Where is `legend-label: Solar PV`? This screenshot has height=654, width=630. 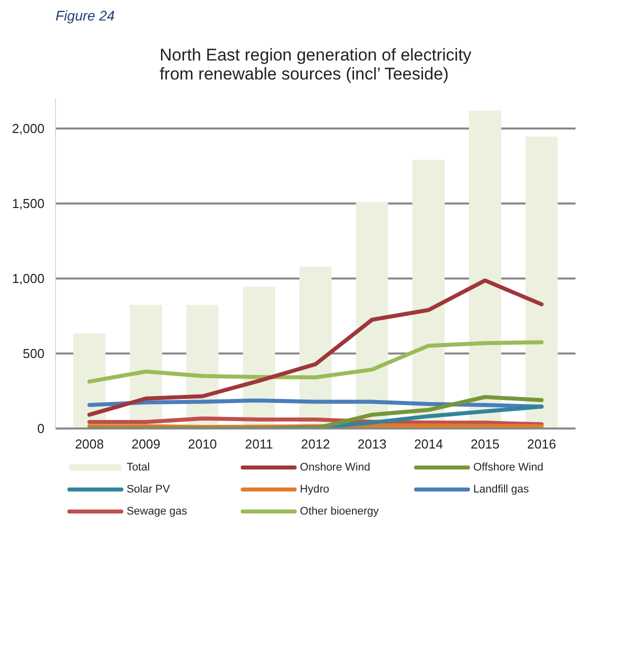
legend-label: Solar PV is located at coordinates (148, 490).